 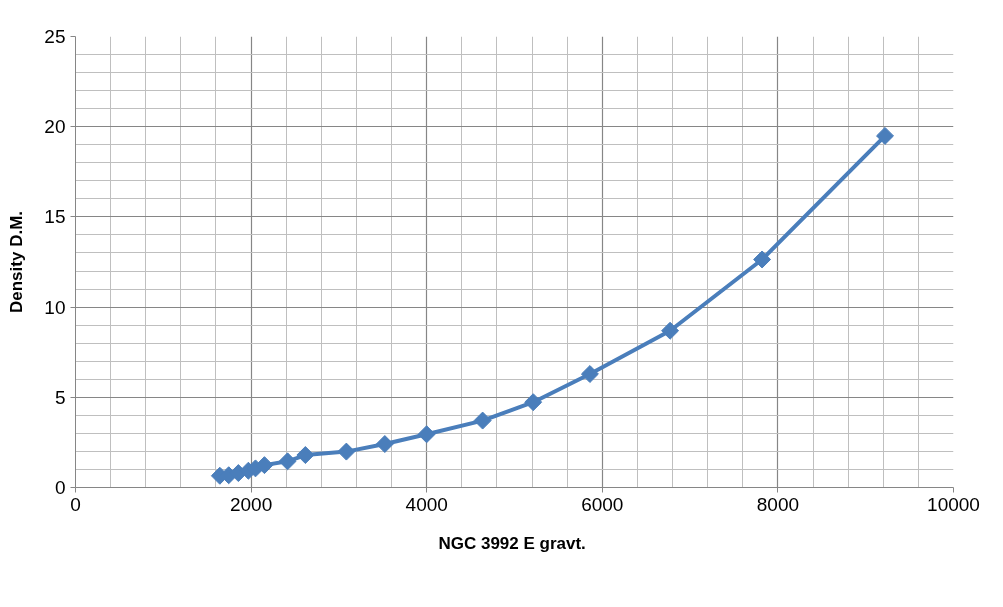 I want to click on y-tick-label: 25, so click(x=55, y=36).